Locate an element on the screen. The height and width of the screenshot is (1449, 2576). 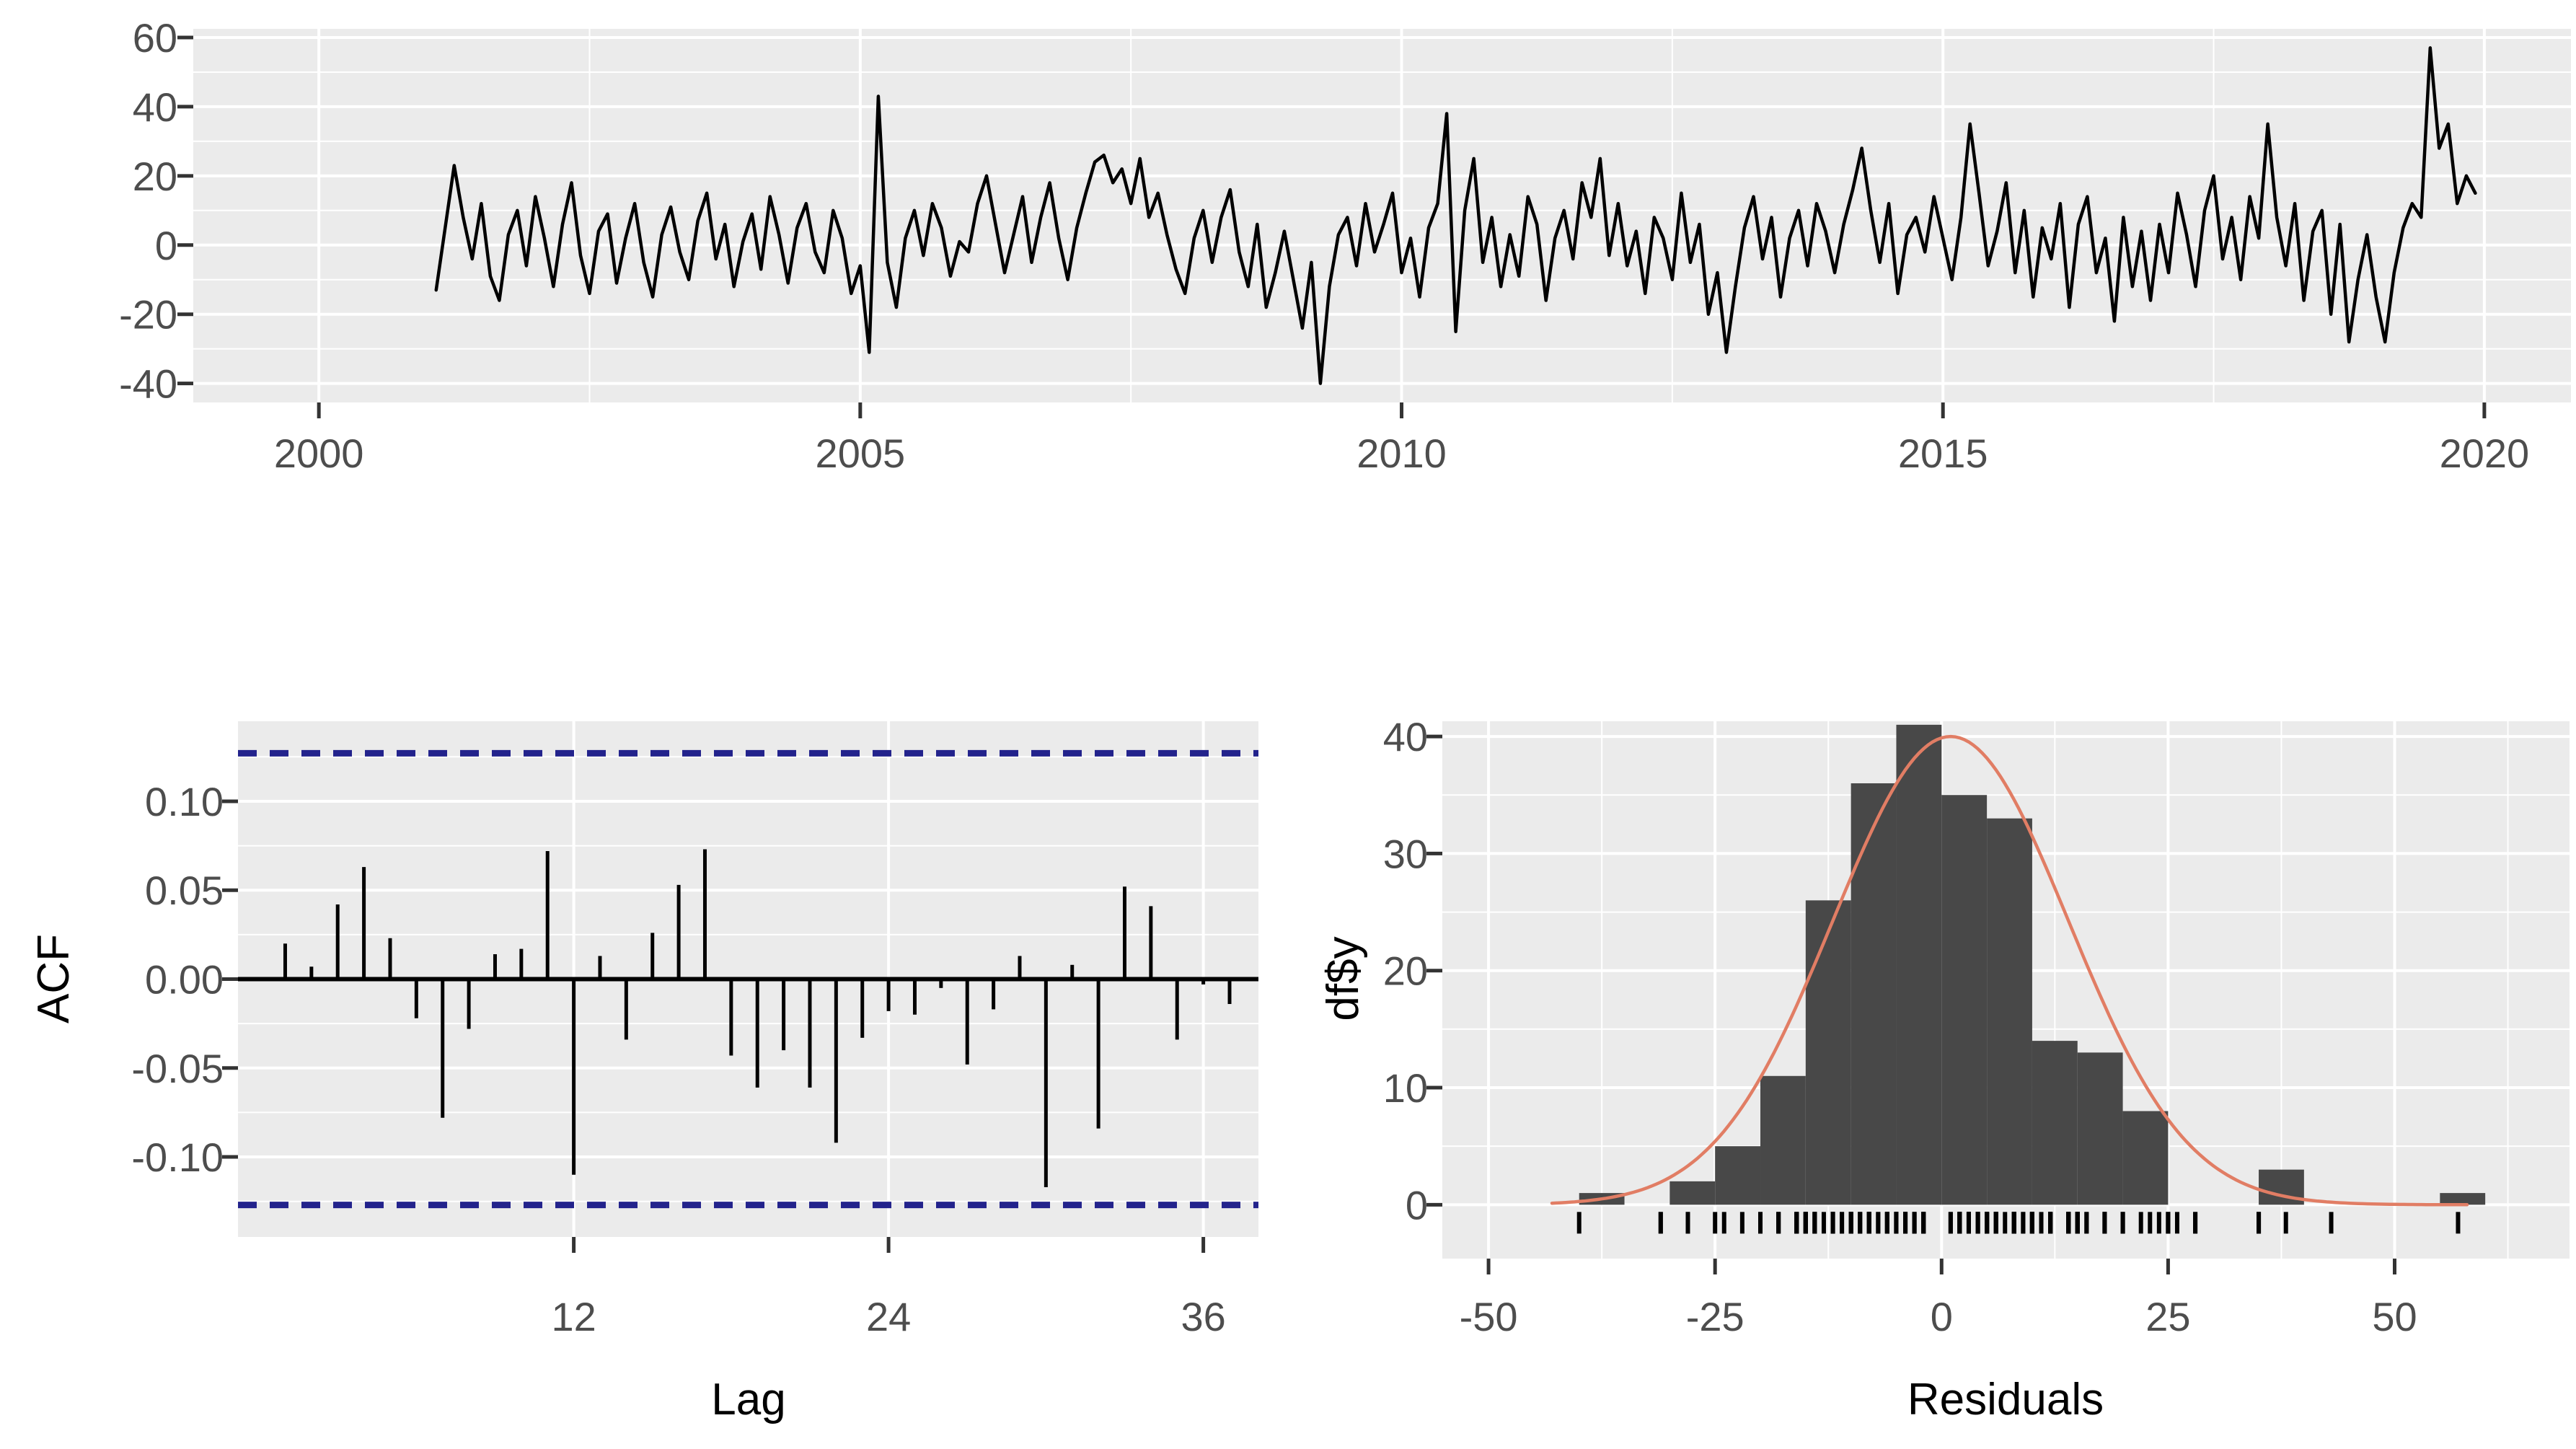
axis-tick-label: 12 is located at coordinates (573, 1316).